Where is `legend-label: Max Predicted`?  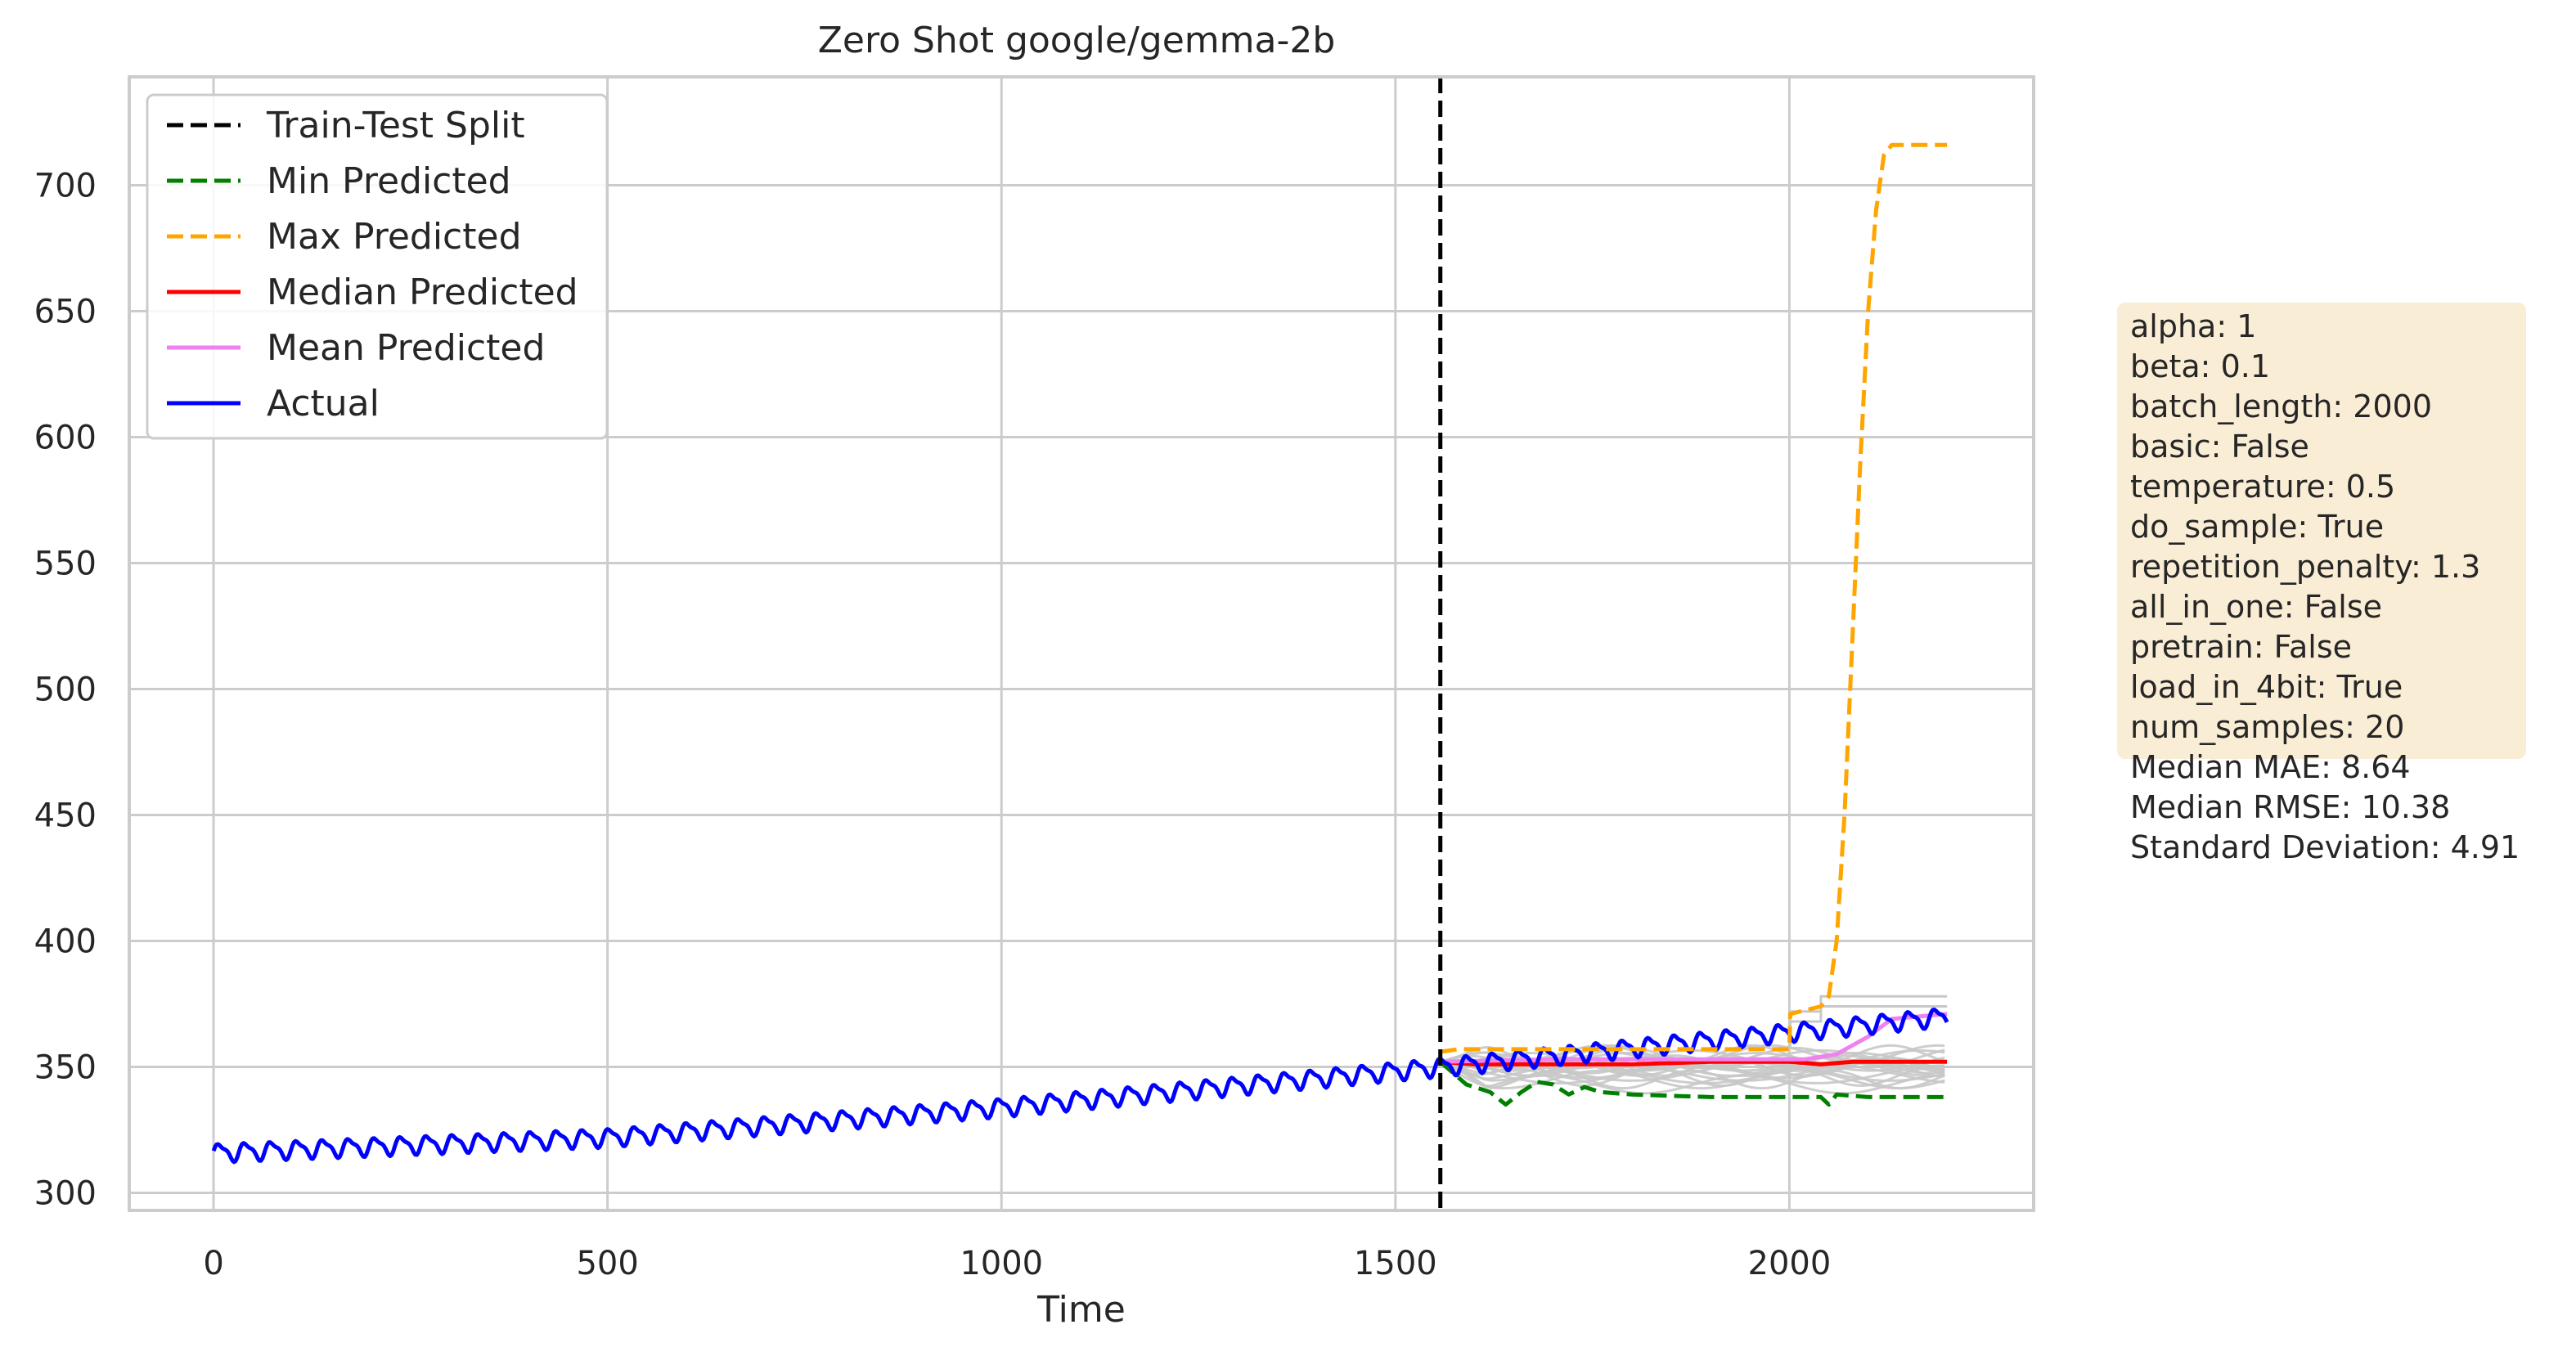
legend-label: Max Predicted is located at coordinates (394, 237).